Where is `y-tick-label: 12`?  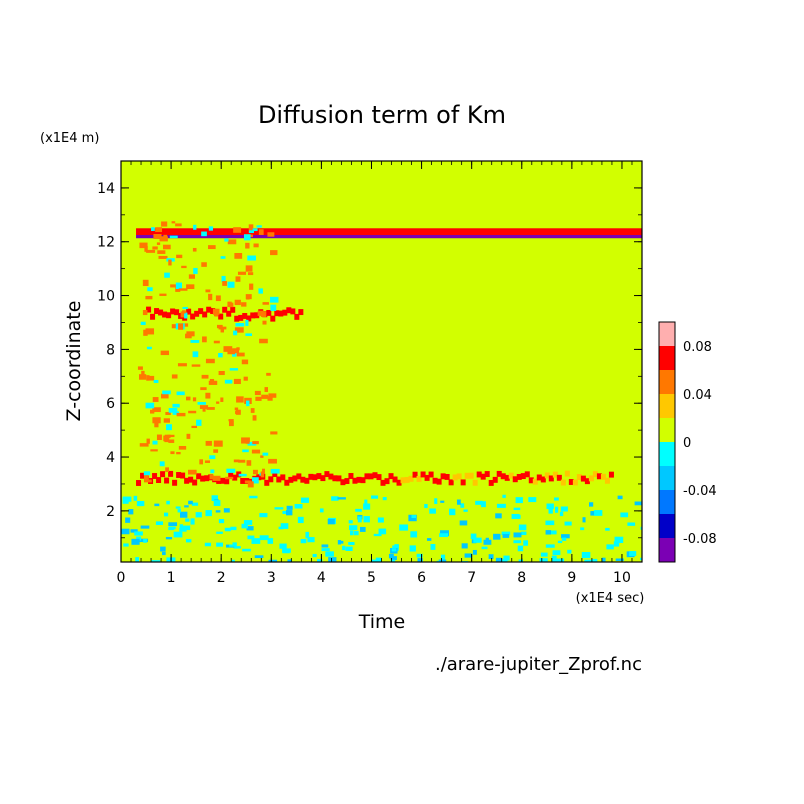 y-tick-label: 12 is located at coordinates (106, 243).